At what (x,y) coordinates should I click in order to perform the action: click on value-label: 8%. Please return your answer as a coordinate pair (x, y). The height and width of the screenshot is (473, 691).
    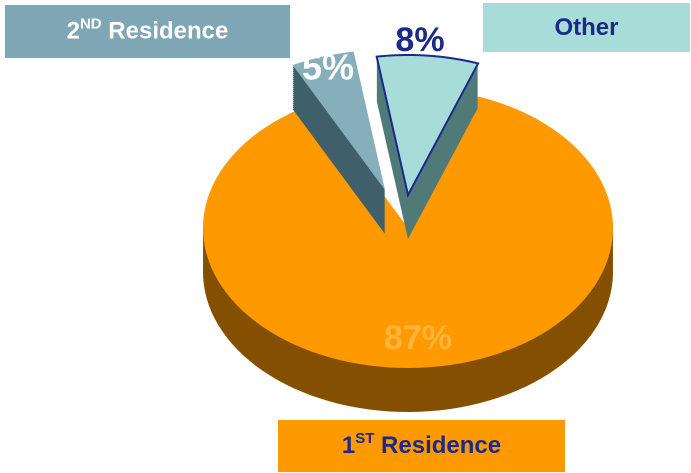
    Looking at the image, I should click on (419, 40).